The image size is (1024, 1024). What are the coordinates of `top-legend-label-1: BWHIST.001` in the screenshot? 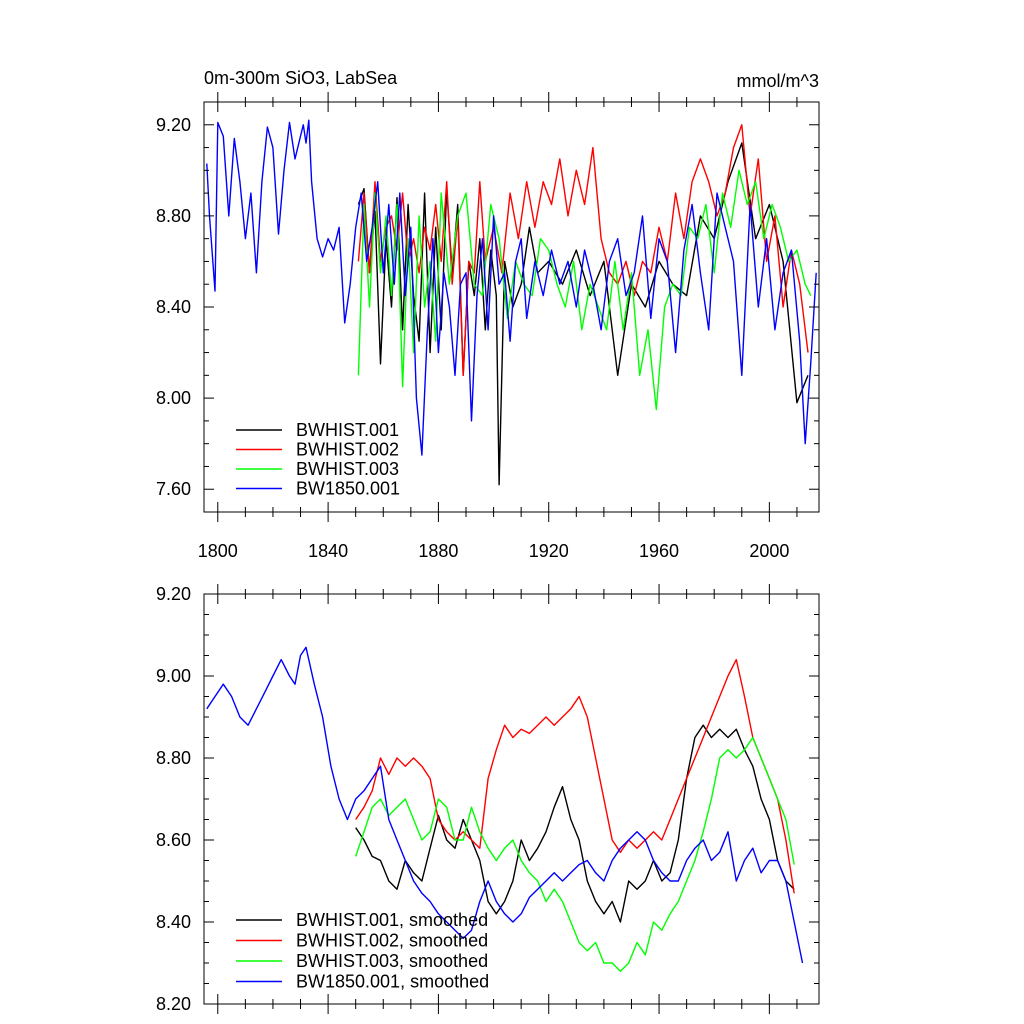 It's located at (347, 430).